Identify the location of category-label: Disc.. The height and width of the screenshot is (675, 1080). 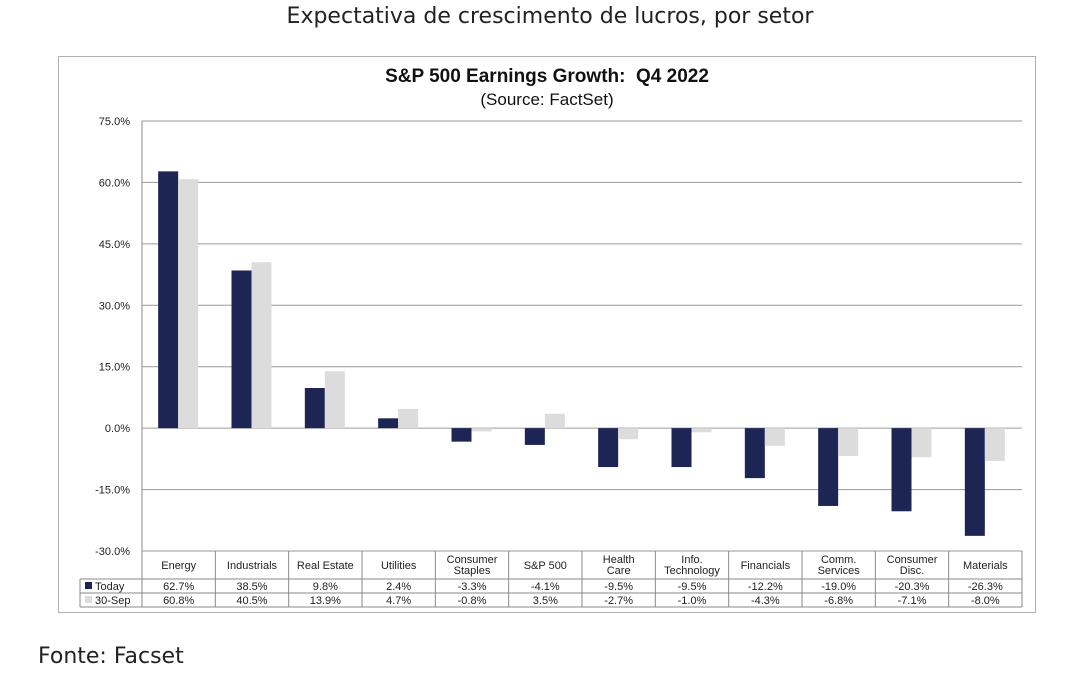
(912, 571).